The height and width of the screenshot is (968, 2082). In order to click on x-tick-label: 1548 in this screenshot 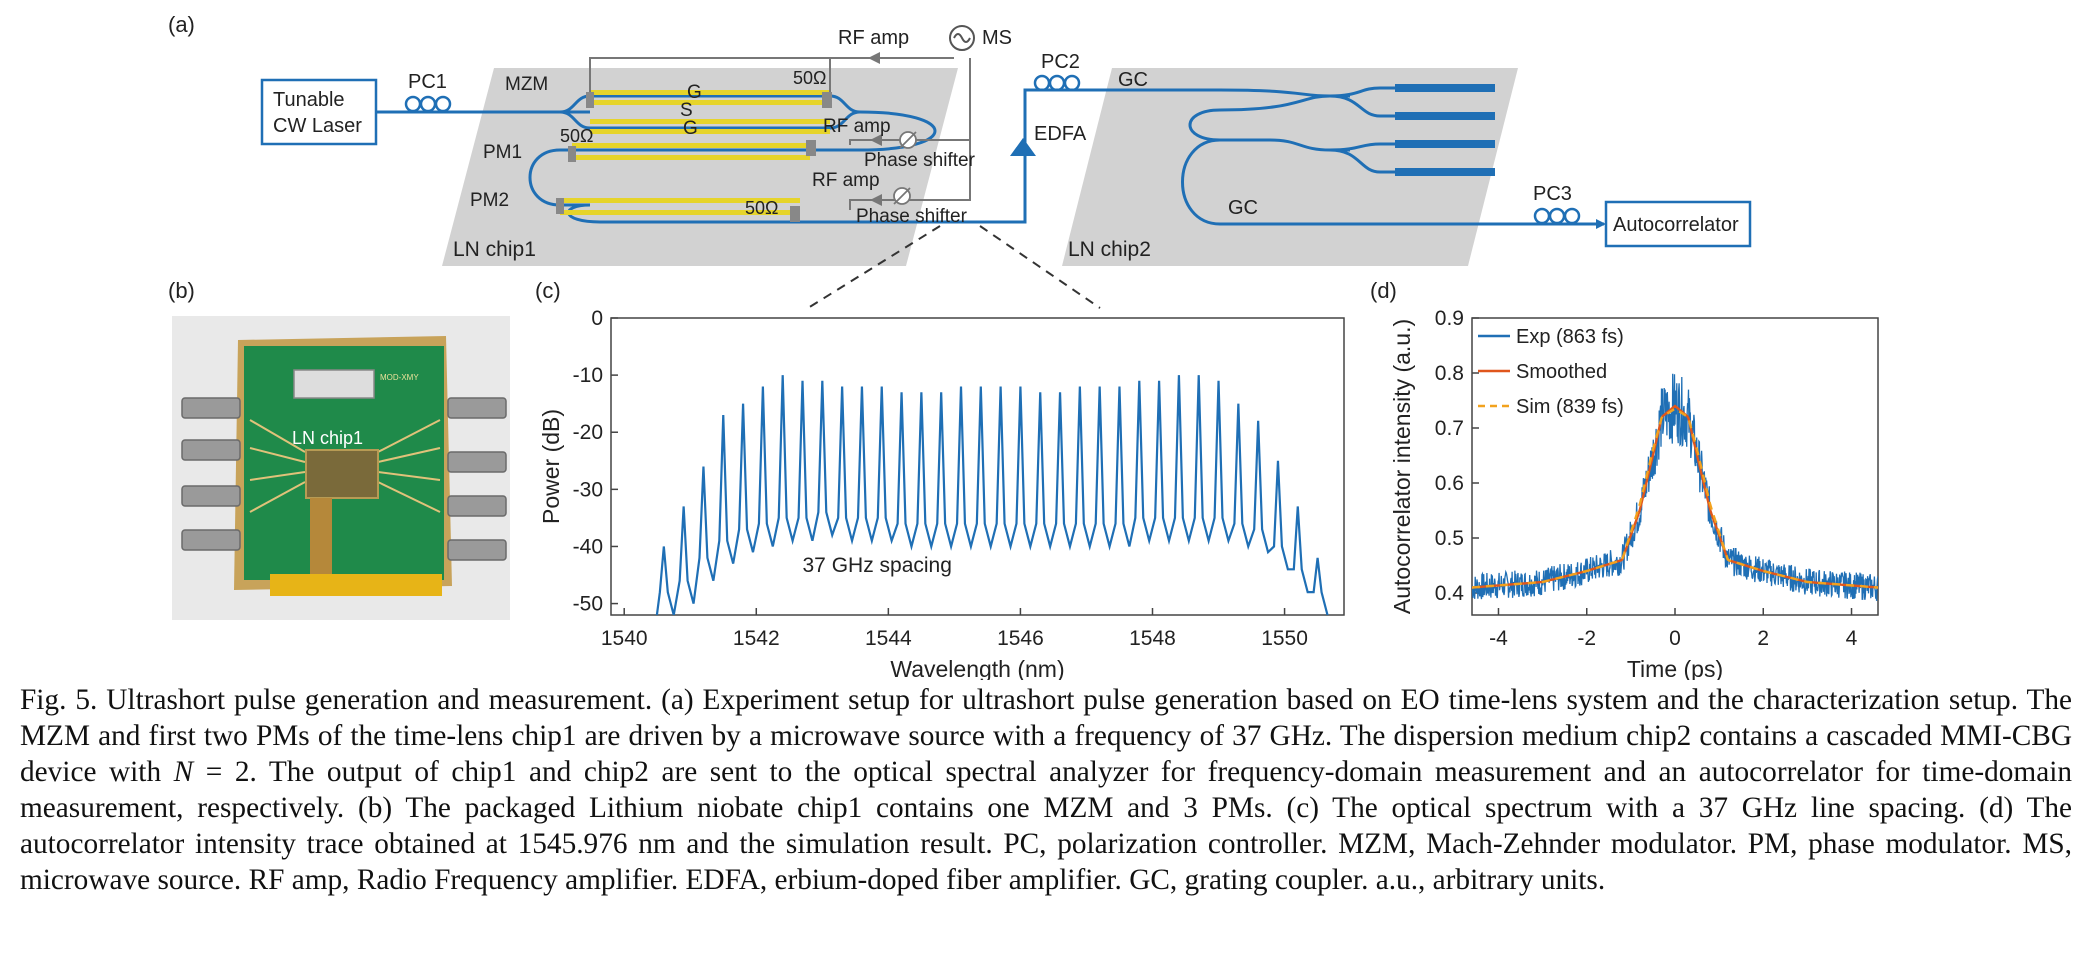, I will do `click(1152, 638)`.